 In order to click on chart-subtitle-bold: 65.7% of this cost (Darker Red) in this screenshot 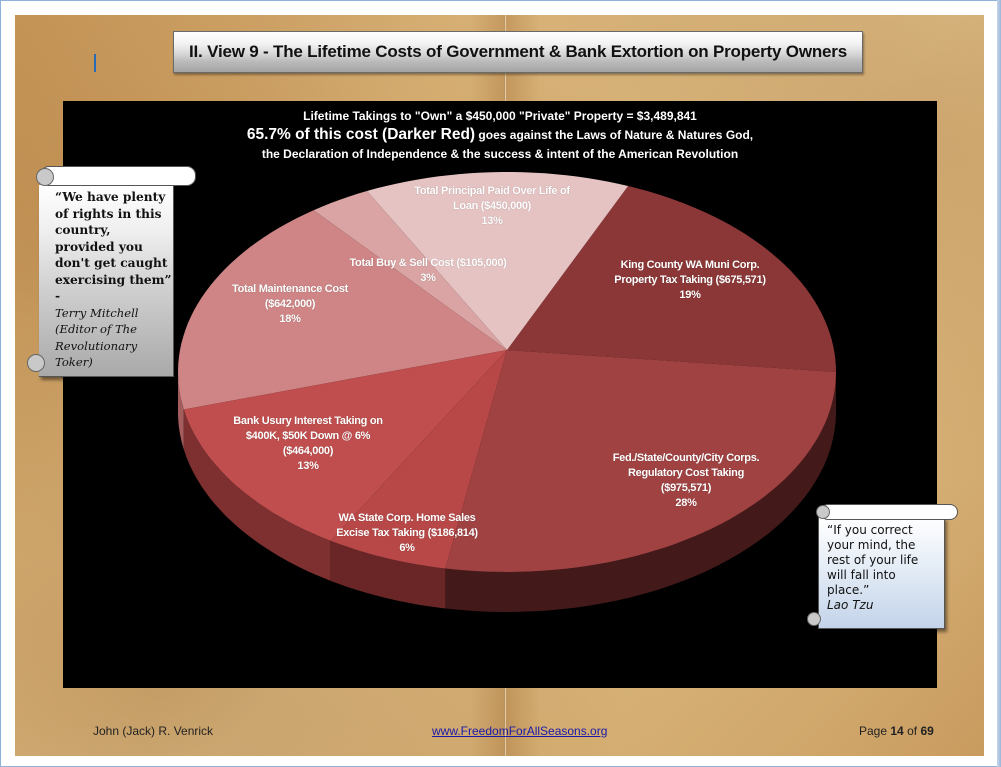, I will do `click(361, 134)`.